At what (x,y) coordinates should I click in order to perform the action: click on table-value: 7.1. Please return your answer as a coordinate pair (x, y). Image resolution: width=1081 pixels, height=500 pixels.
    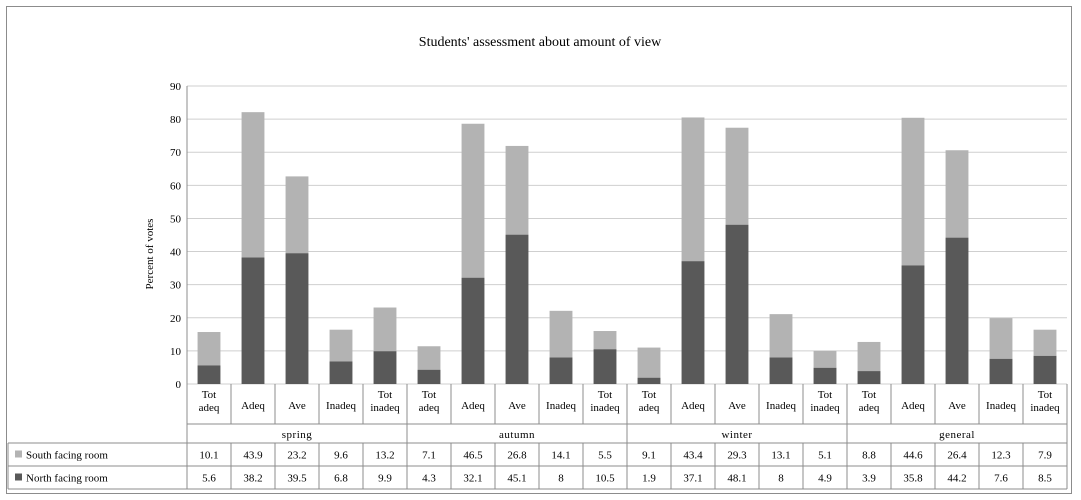
    Looking at the image, I should click on (429, 456).